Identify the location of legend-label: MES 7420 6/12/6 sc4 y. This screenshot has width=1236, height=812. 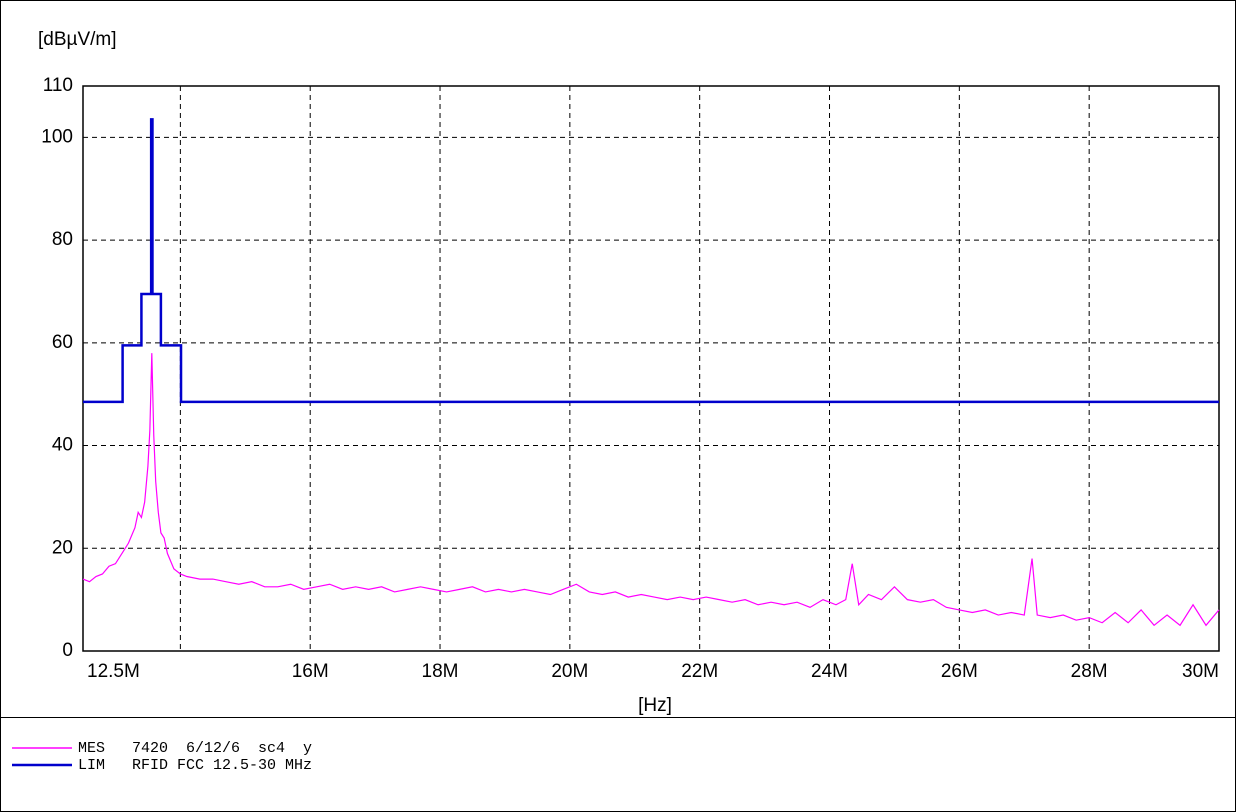
(195, 748).